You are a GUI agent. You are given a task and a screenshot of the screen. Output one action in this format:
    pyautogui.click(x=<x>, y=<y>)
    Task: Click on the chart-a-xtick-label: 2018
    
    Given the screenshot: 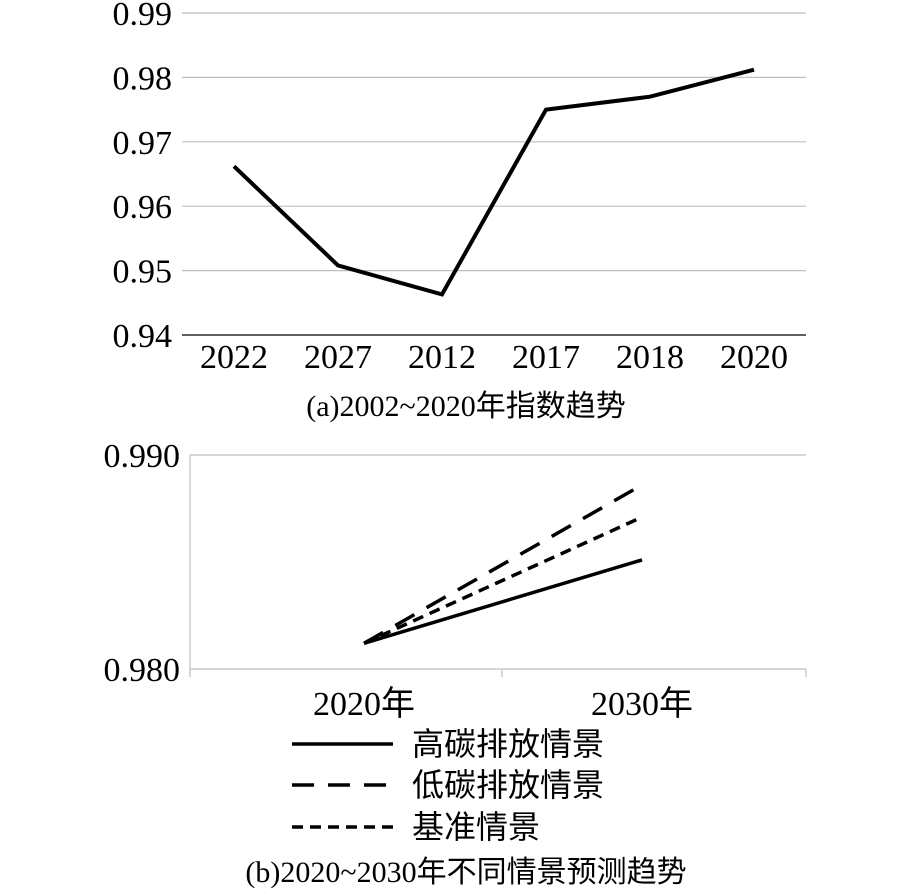 What is the action you would take?
    pyautogui.click(x=650, y=357)
    